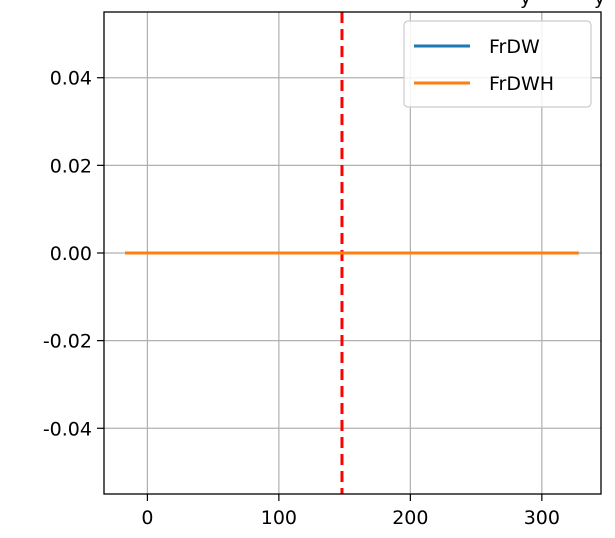 The image size is (615, 538). What do you see at coordinates (71, 254) in the screenshot?
I see `y-tick-label: 0.00` at bounding box center [71, 254].